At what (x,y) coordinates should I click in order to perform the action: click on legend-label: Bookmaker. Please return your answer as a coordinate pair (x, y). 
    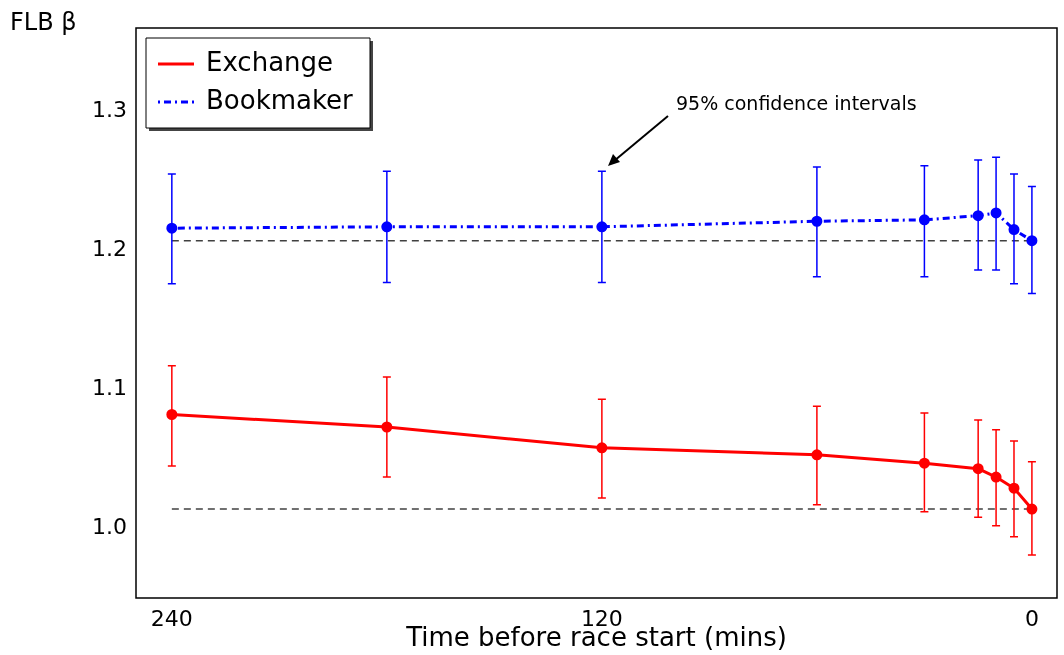
    Looking at the image, I should click on (280, 99).